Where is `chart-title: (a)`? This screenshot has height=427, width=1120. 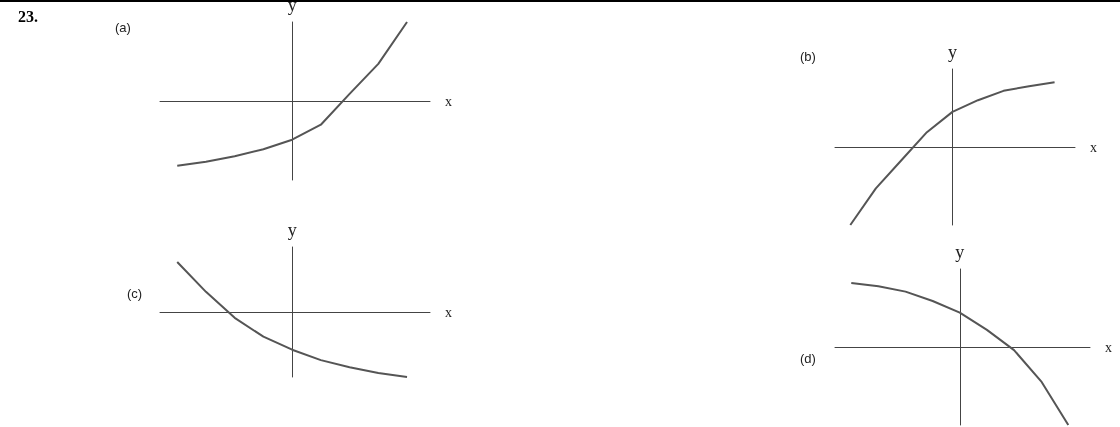 chart-title: (a) is located at coordinates (123, 27).